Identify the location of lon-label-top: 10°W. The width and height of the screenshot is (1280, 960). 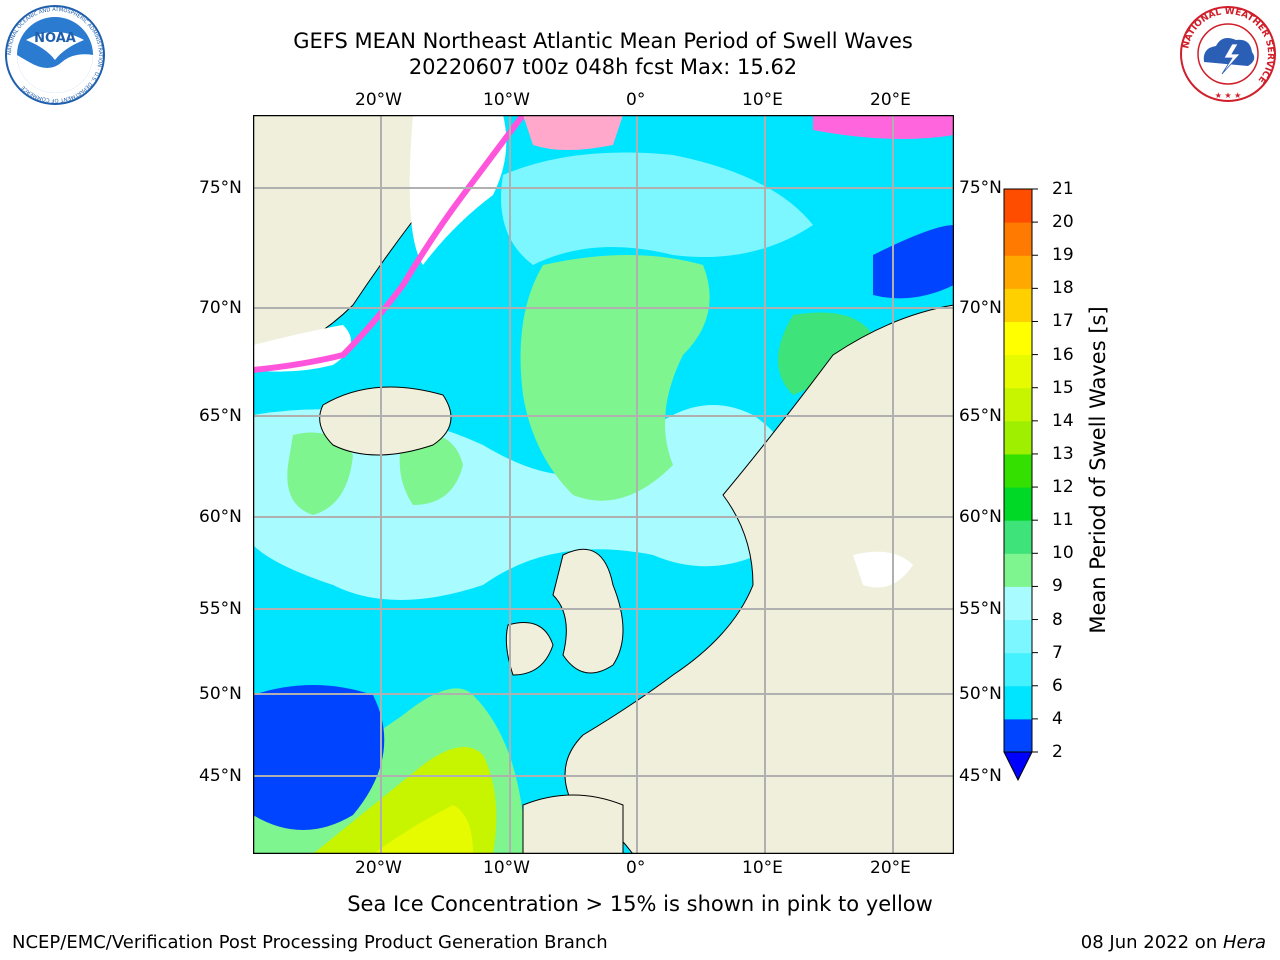
(506, 100).